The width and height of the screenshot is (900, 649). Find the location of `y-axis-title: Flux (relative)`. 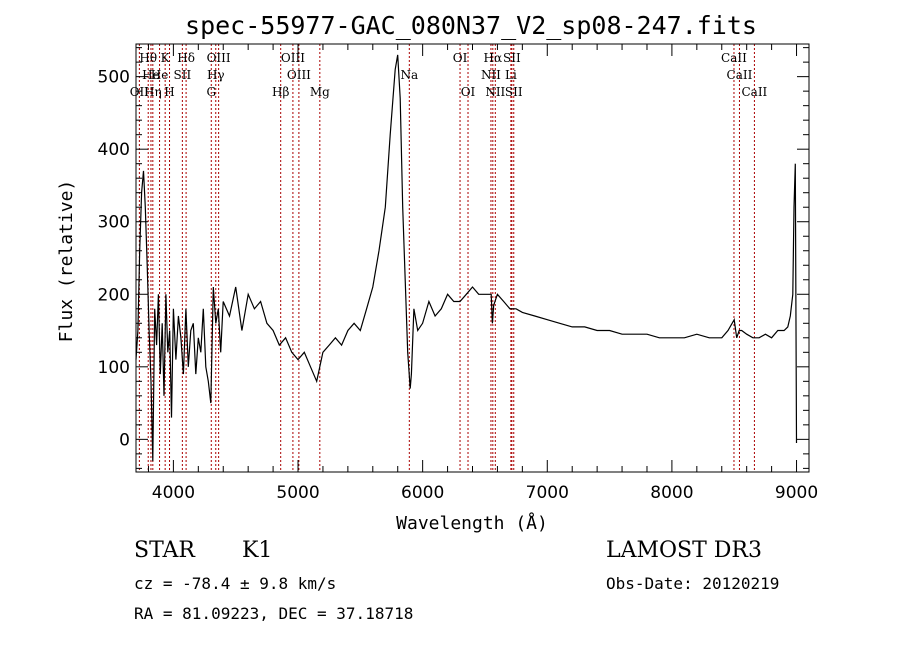

y-axis-title: Flux (relative) is located at coordinates (66, 261).